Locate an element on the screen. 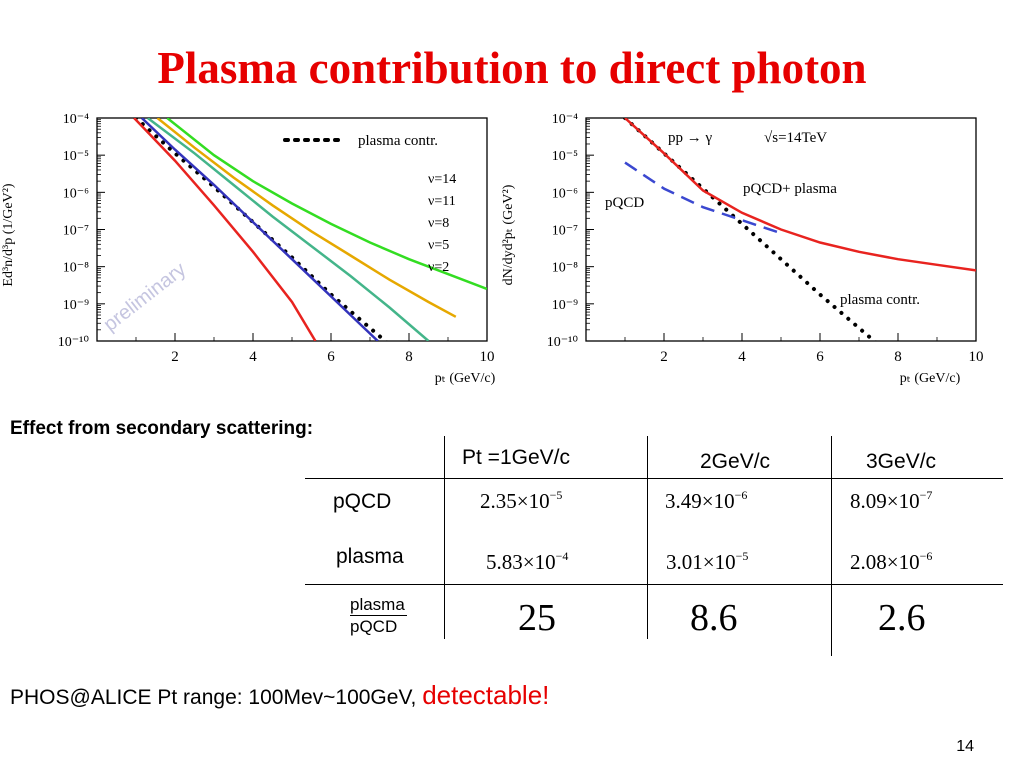 This screenshot has width=1024, height=768. right-xtick-label: 2 is located at coordinates (664, 357).